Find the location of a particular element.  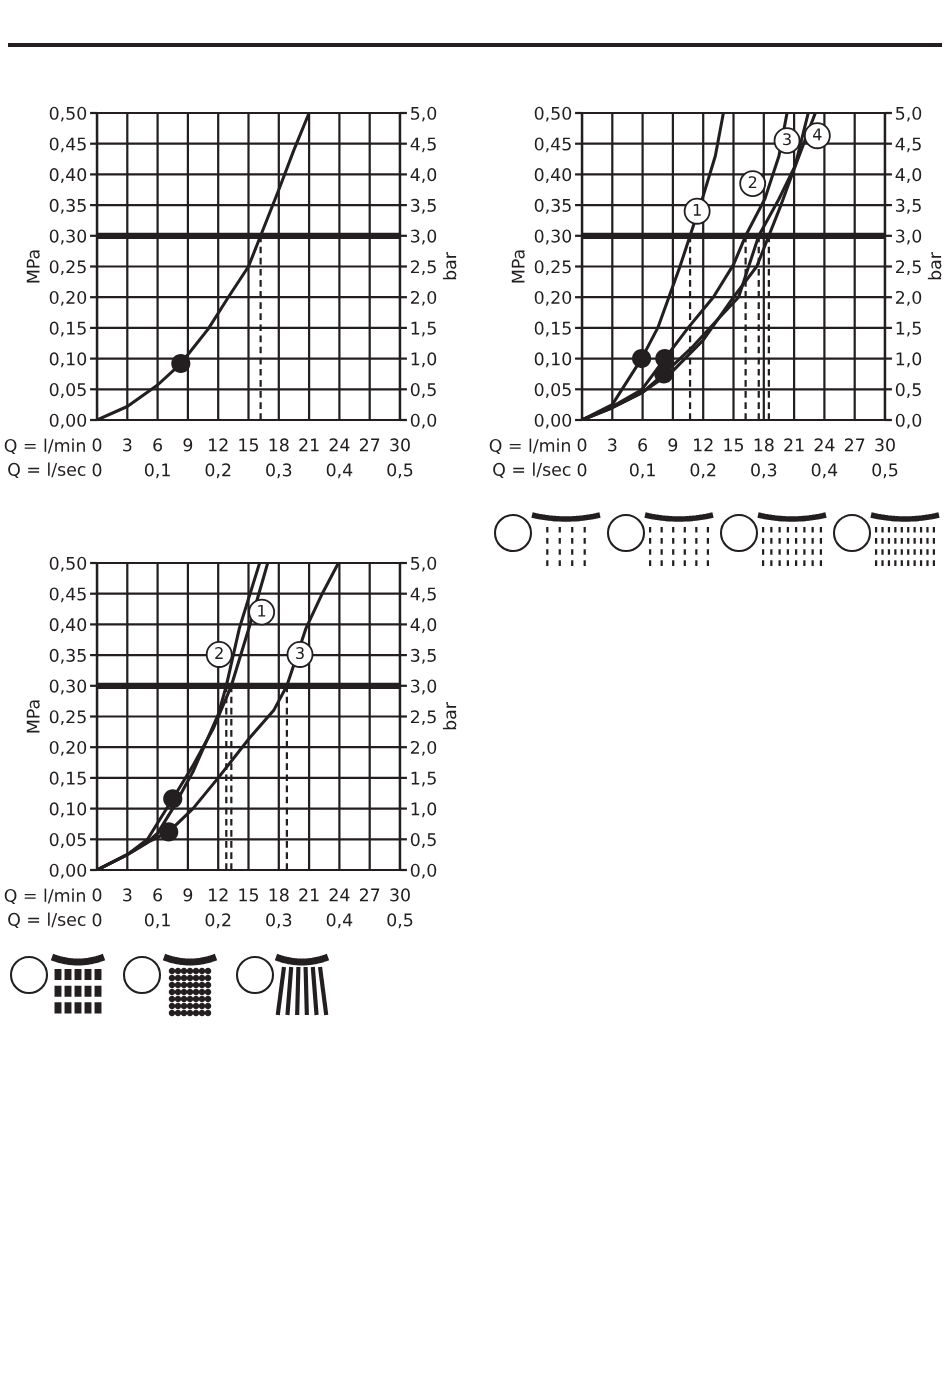

y2-tick-label: 1,5 is located at coordinates (908, 329).